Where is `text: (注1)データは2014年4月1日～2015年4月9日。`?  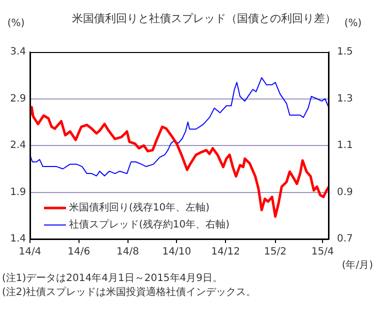 text: (注1)データは2014年4月1日～2015年4月9日。 is located at coordinates (113, 279).